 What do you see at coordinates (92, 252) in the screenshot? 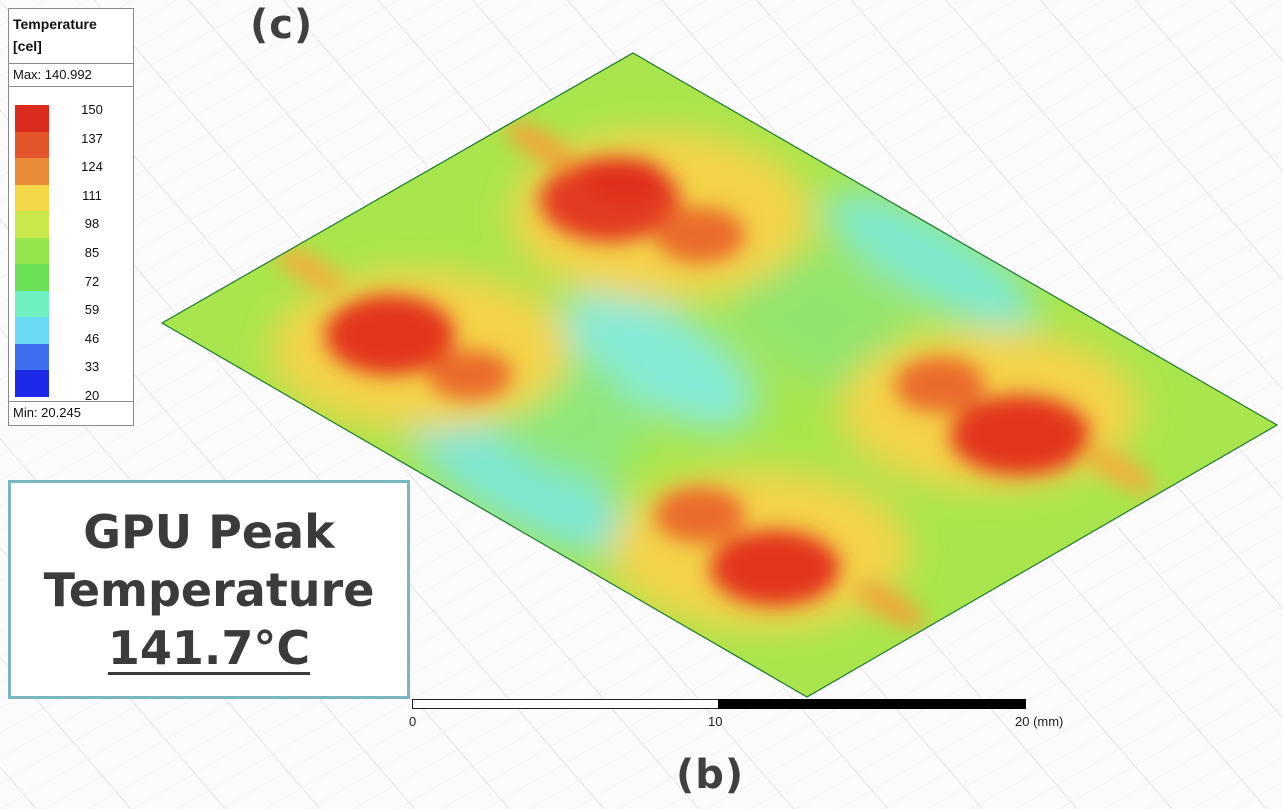
I see `legend-tick: 85` at bounding box center [92, 252].